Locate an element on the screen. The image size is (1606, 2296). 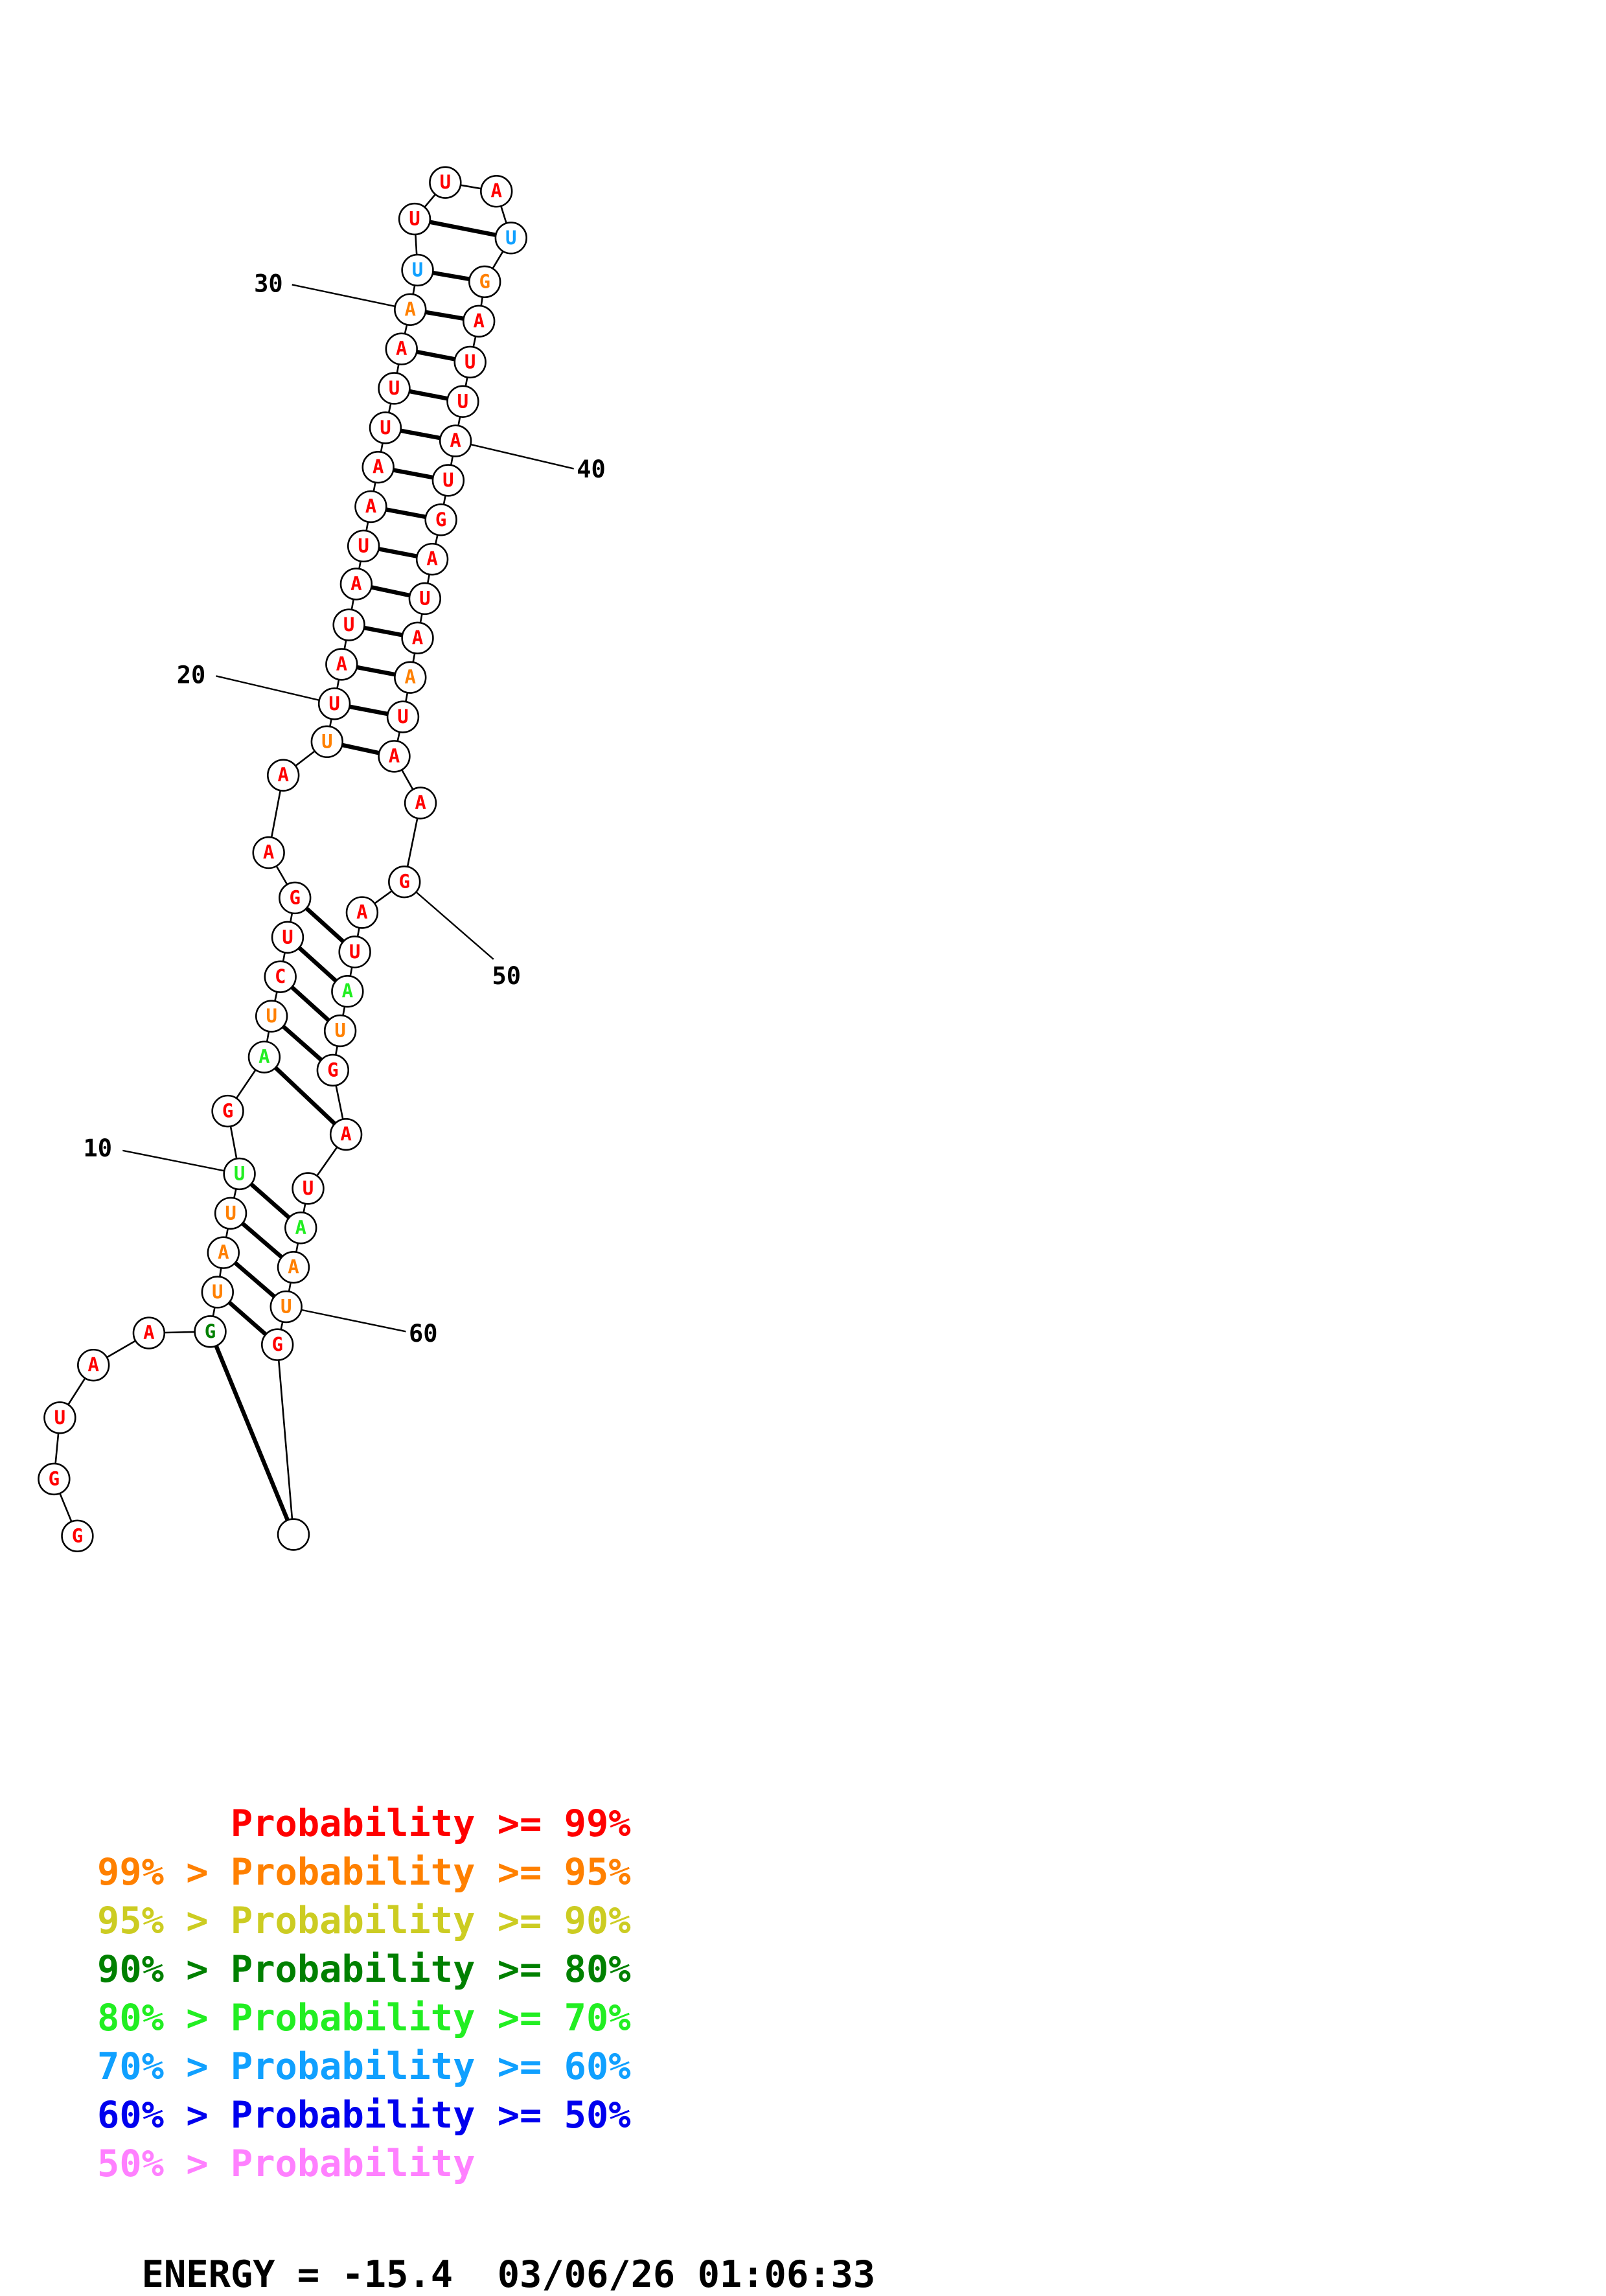
legend-row: 80% > Probability >= 70% is located at coordinates (364, 2018).